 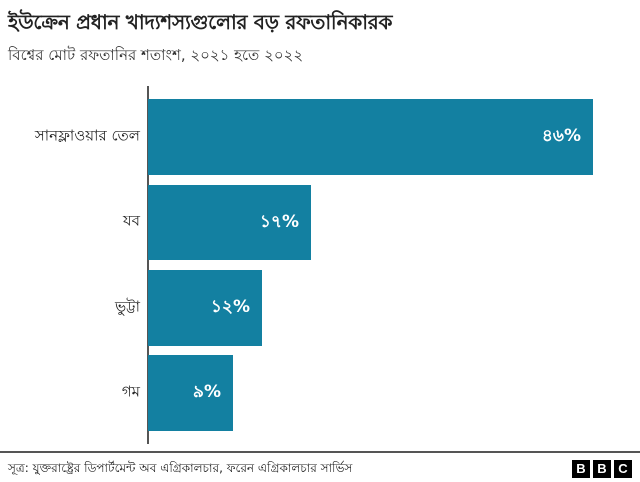 What do you see at coordinates (561, 136) in the screenshot?
I see `bar-value-label: ৪৬%` at bounding box center [561, 136].